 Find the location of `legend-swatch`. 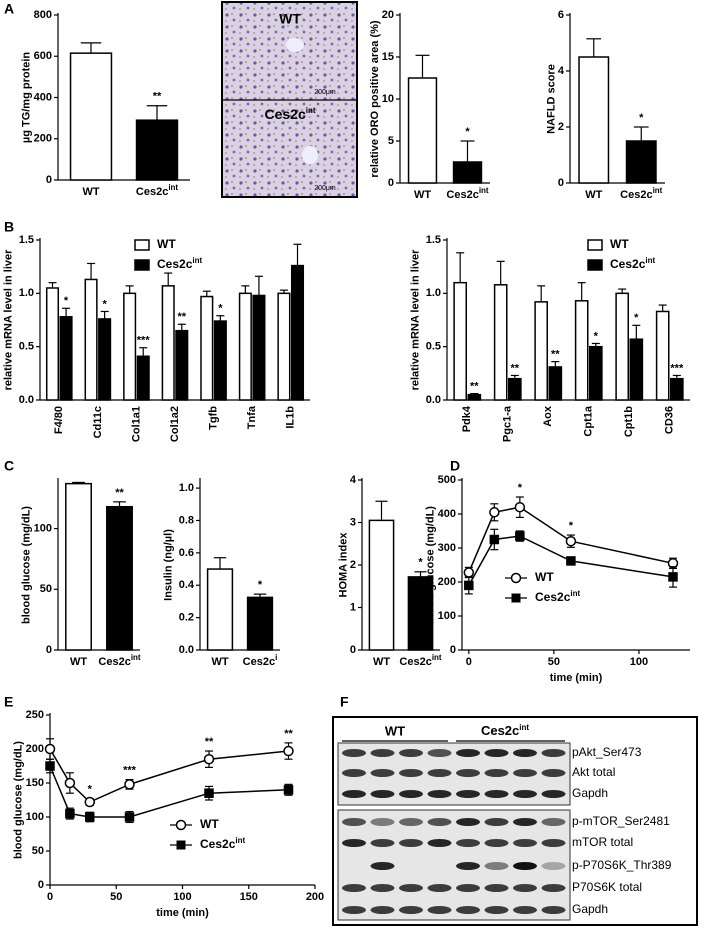

legend-swatch is located at coordinates (595, 245).